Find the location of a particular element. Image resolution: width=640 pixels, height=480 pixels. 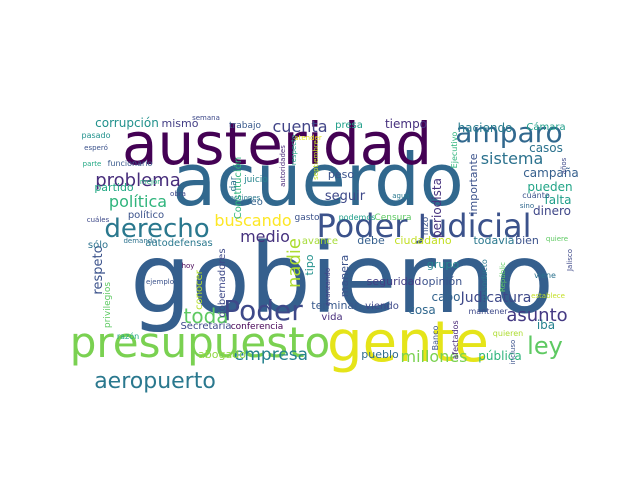

word-25: mismo is located at coordinates (180, 123).